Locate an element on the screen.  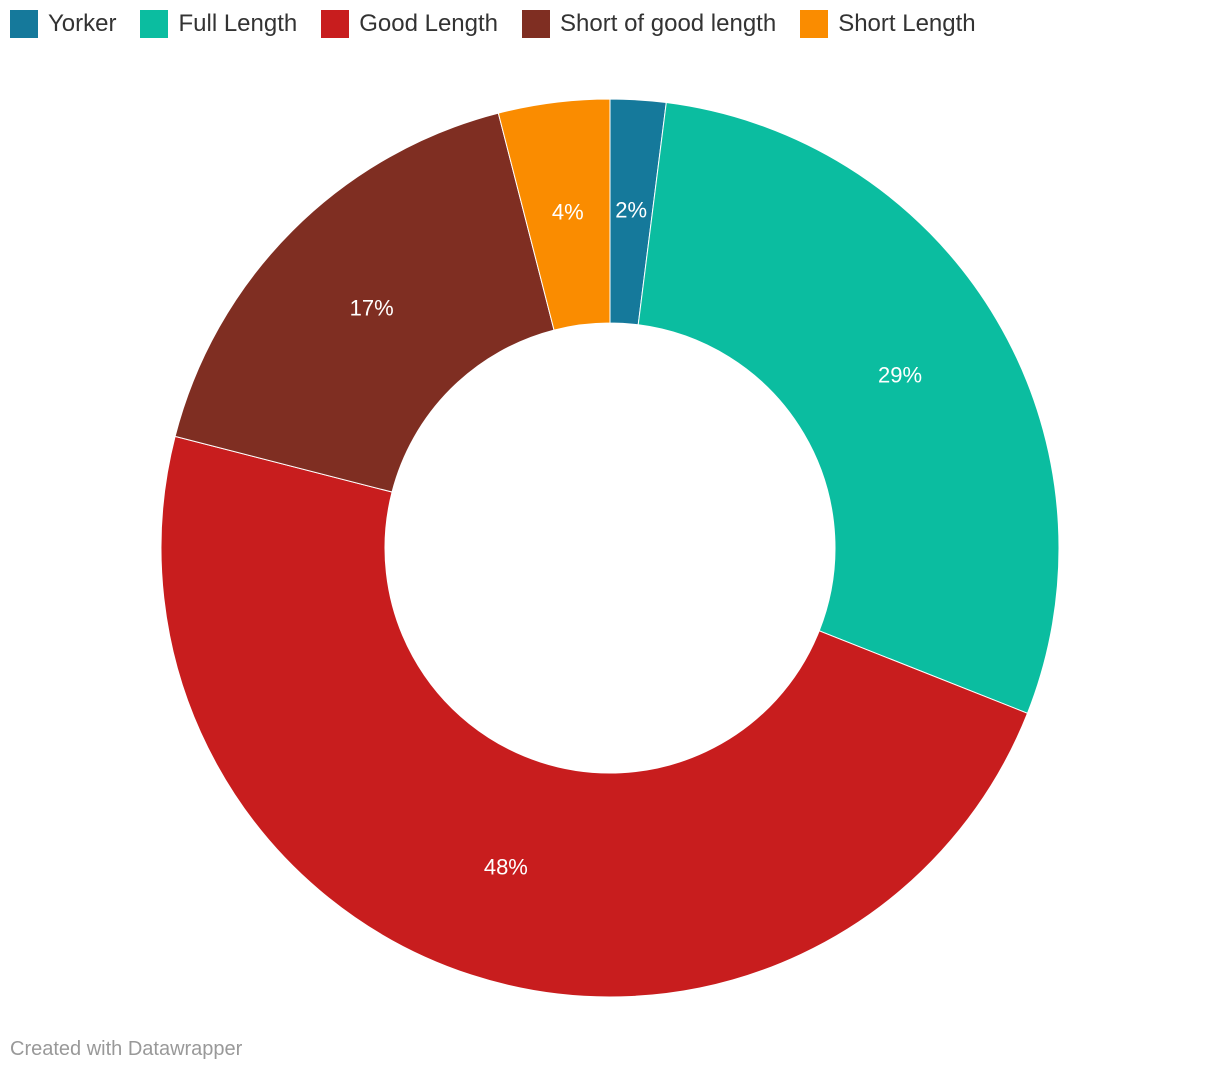
legend-label: Short Length is located at coordinates (907, 23).